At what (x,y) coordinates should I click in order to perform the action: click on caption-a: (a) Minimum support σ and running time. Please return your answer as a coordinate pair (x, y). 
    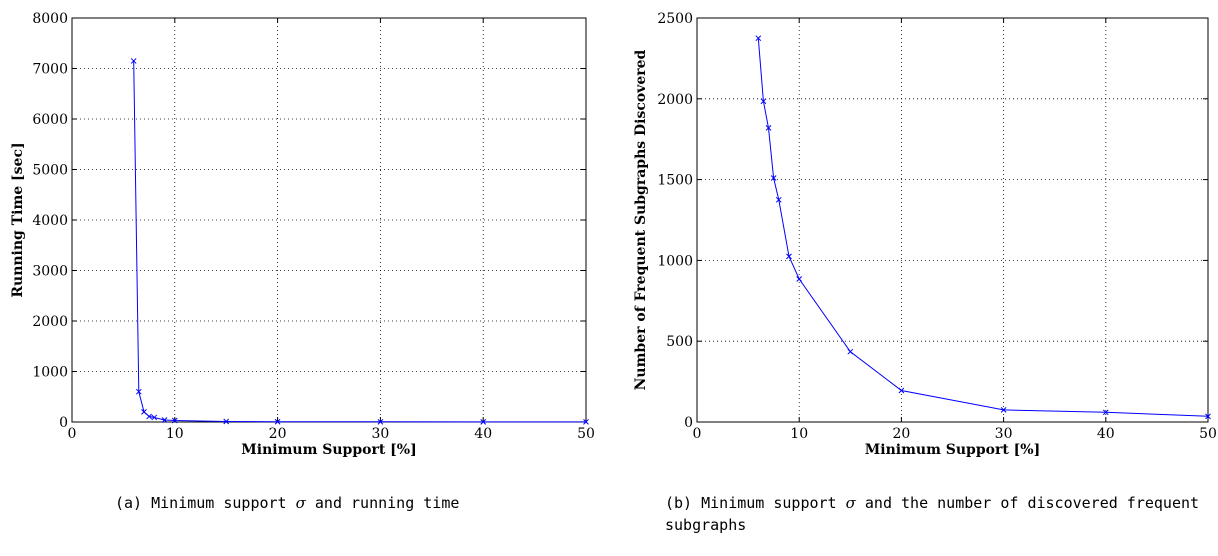
    Looking at the image, I should click on (325, 503).